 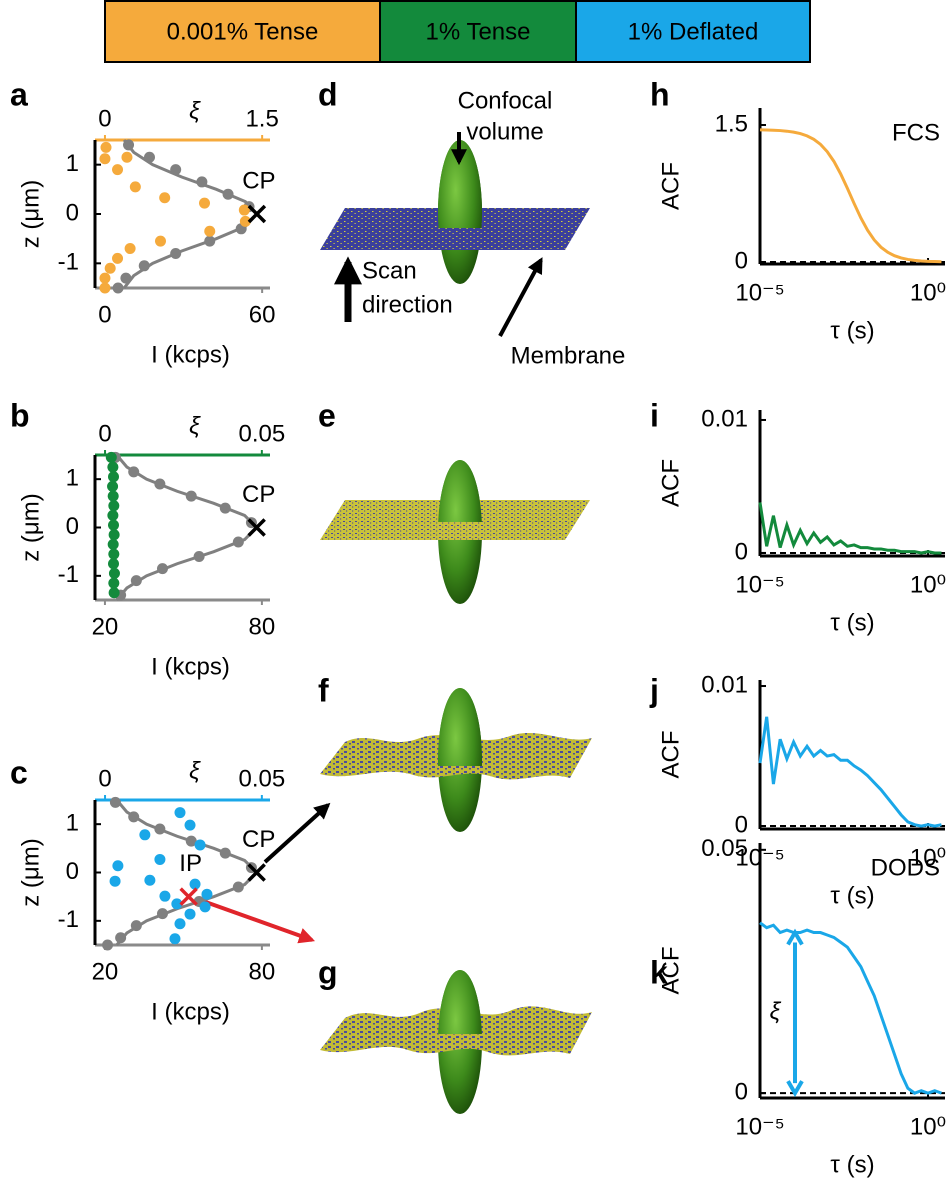 I want to click on panel-label: d, so click(x=328, y=94).